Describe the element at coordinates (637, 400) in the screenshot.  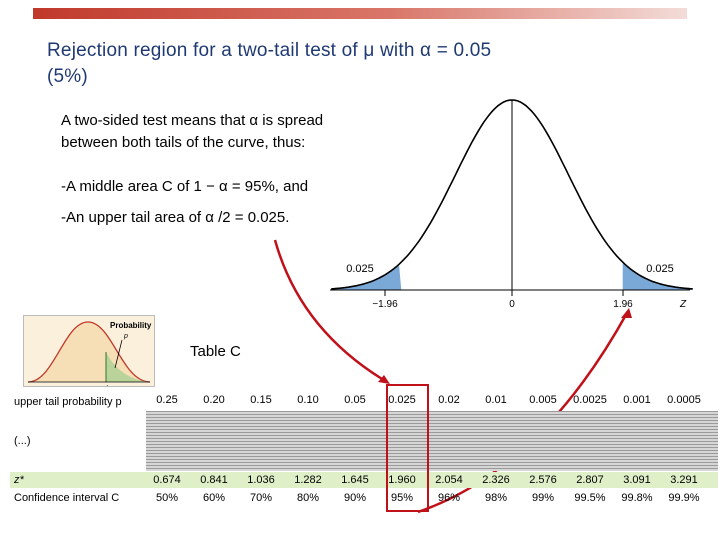
I see `upper-tail-cell: 0.001` at that location.